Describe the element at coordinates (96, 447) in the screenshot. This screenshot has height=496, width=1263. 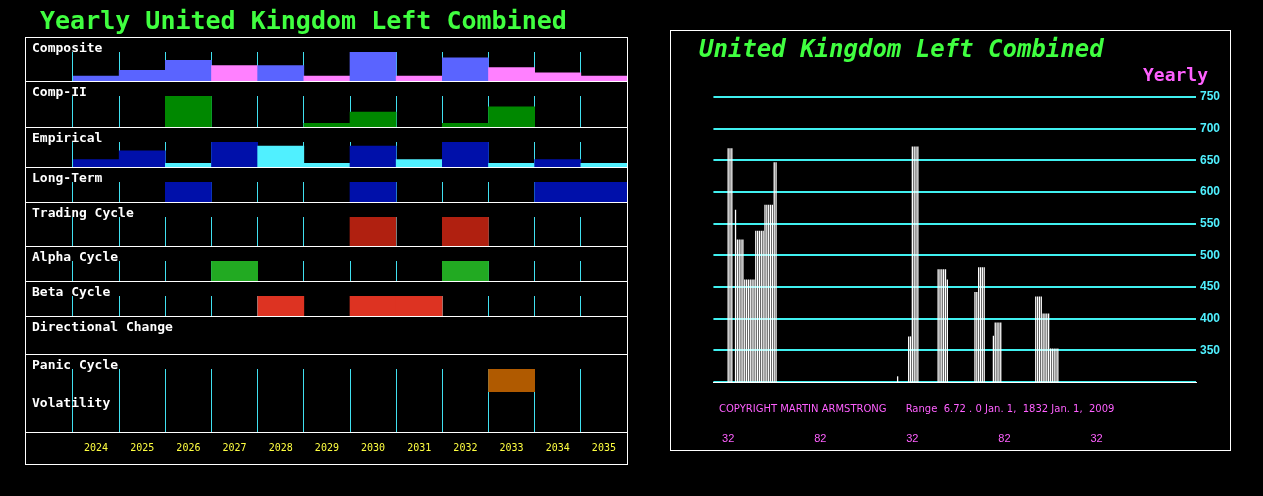
I see `x-tick-label: 2024` at that location.